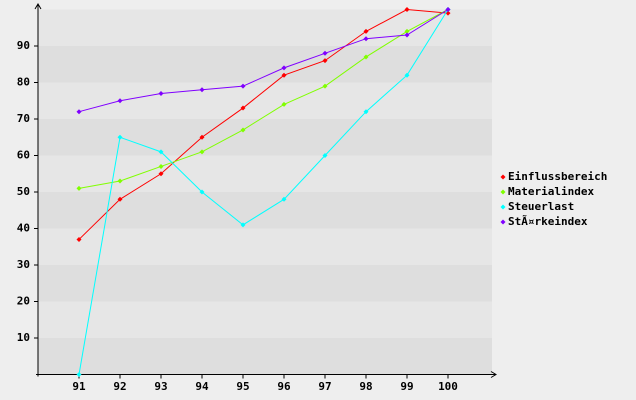 The image size is (636, 400). I want to click on x-tick-label: 100, so click(448, 386).